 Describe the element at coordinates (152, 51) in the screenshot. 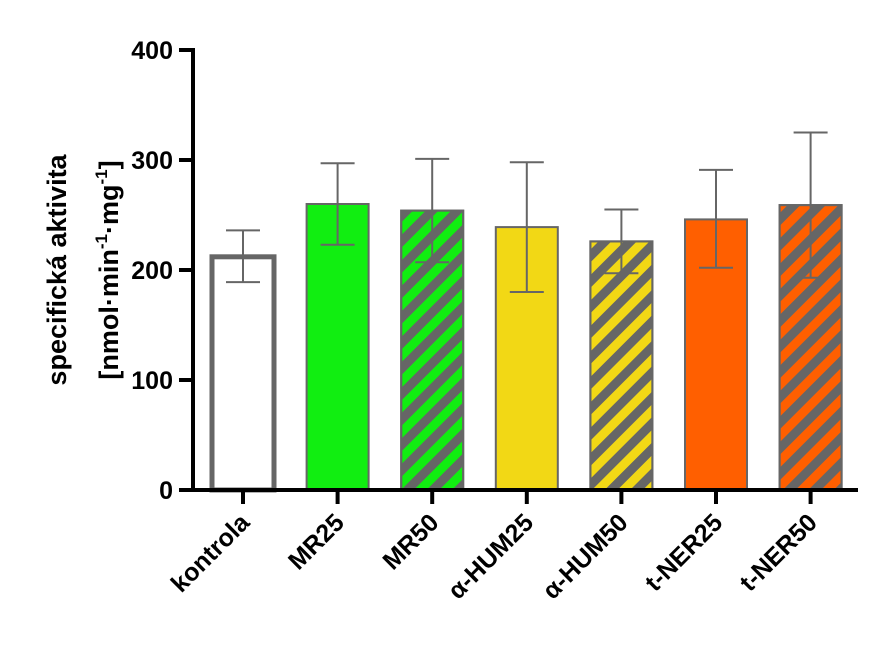

I see `y-tick-label-400: 400` at that location.